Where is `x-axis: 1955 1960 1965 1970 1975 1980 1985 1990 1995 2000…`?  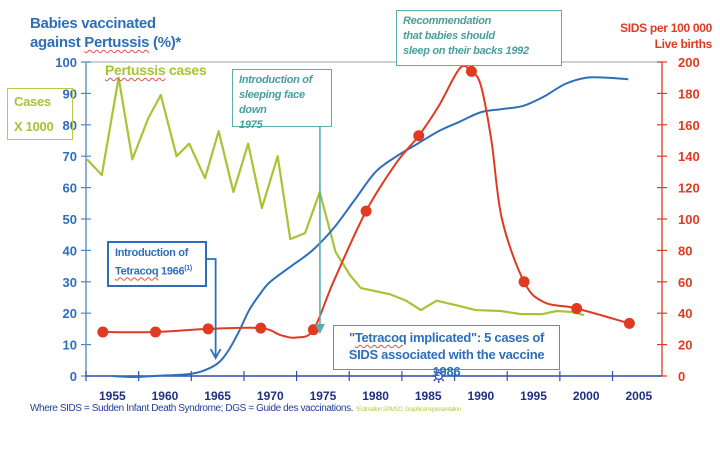 x-axis: 1955 1960 1965 1970 1975 1980 1985 1990 1995 2000… is located at coordinates (373, 386).